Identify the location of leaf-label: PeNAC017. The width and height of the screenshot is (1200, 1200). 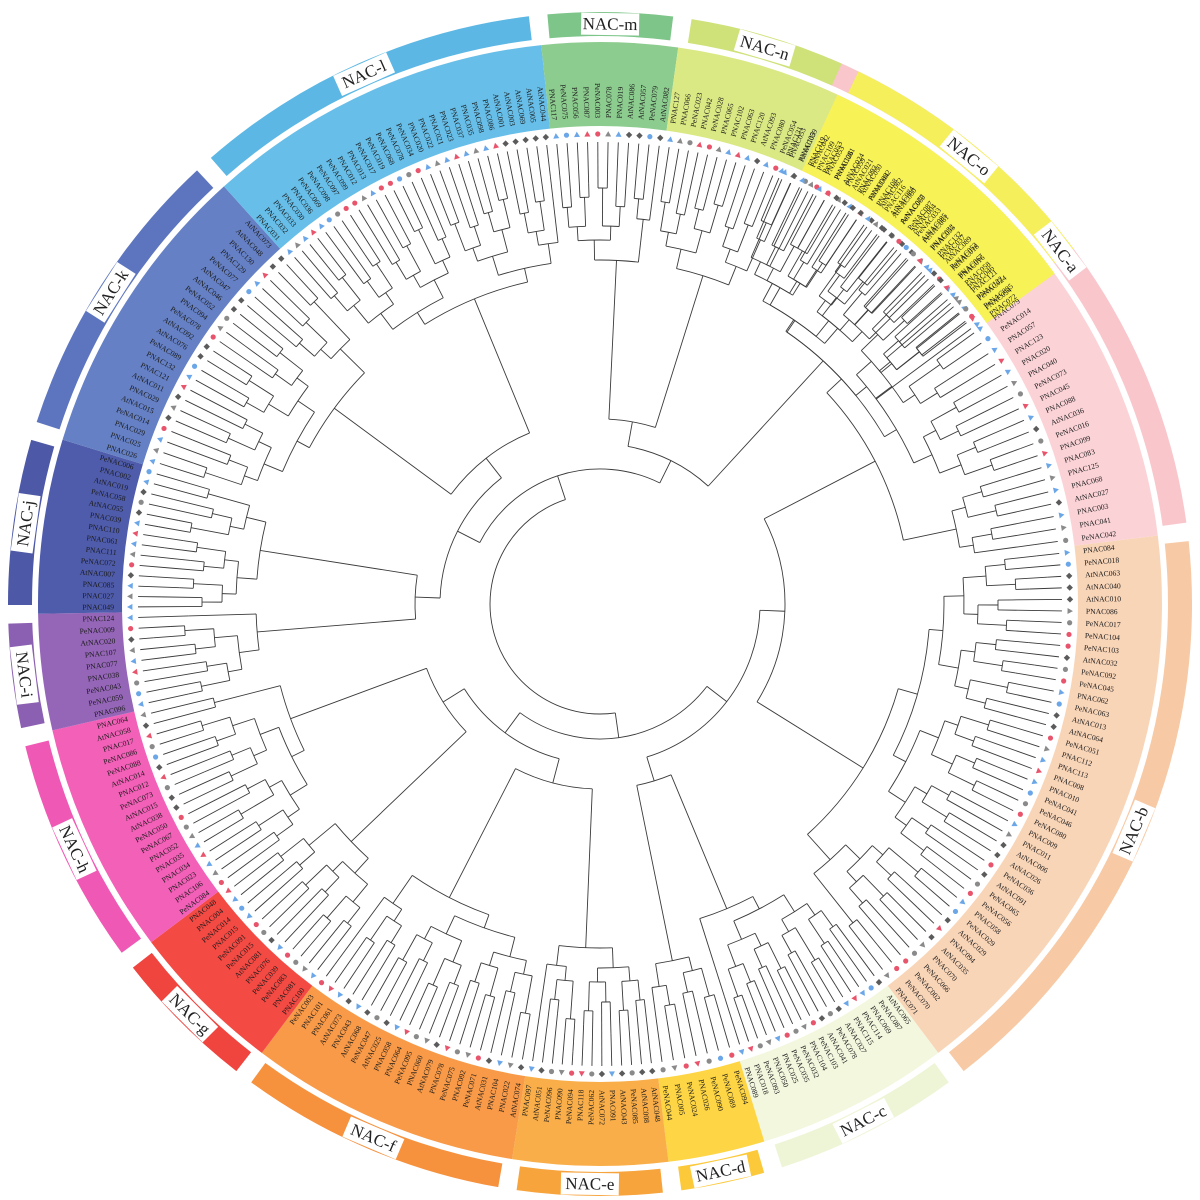
(1103, 624).